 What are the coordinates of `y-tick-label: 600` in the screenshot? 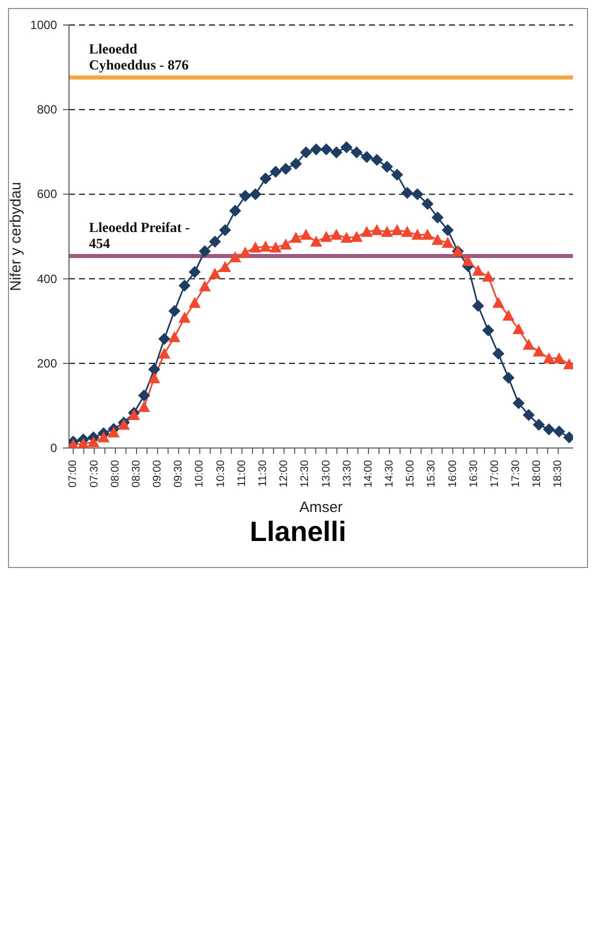 It's located at (47, 194).